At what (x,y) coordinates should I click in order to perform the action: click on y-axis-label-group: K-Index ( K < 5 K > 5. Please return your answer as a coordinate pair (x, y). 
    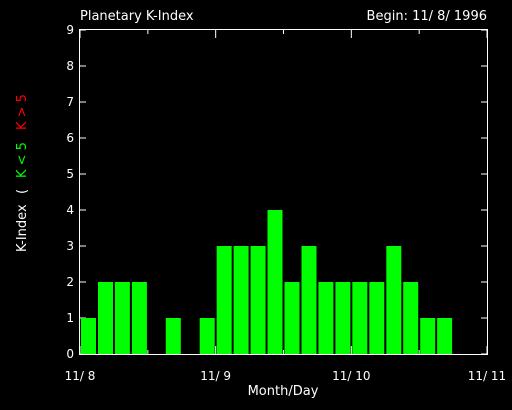
    Looking at the image, I should click on (22, 173).